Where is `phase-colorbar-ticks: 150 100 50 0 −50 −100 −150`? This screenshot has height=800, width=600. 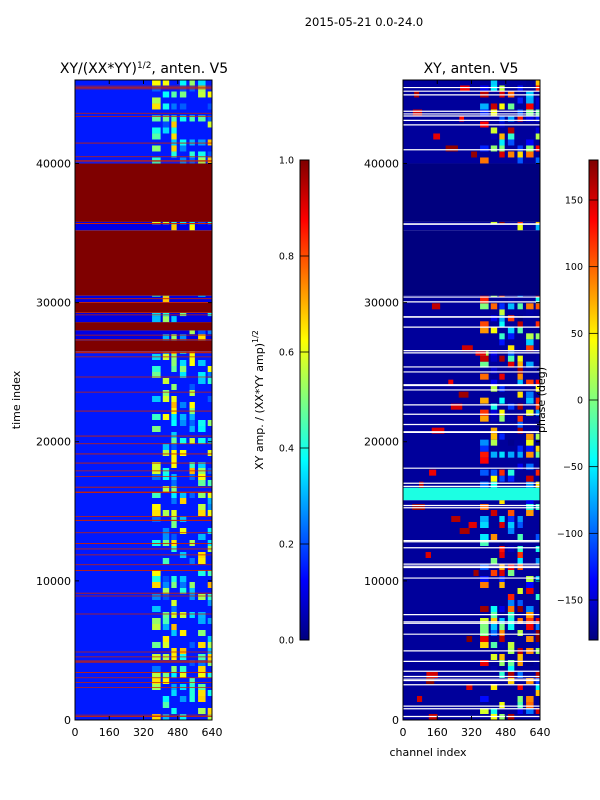 phase-colorbar-ticks: 150 100 50 0 −50 −100 −150 is located at coordinates (577, 401).